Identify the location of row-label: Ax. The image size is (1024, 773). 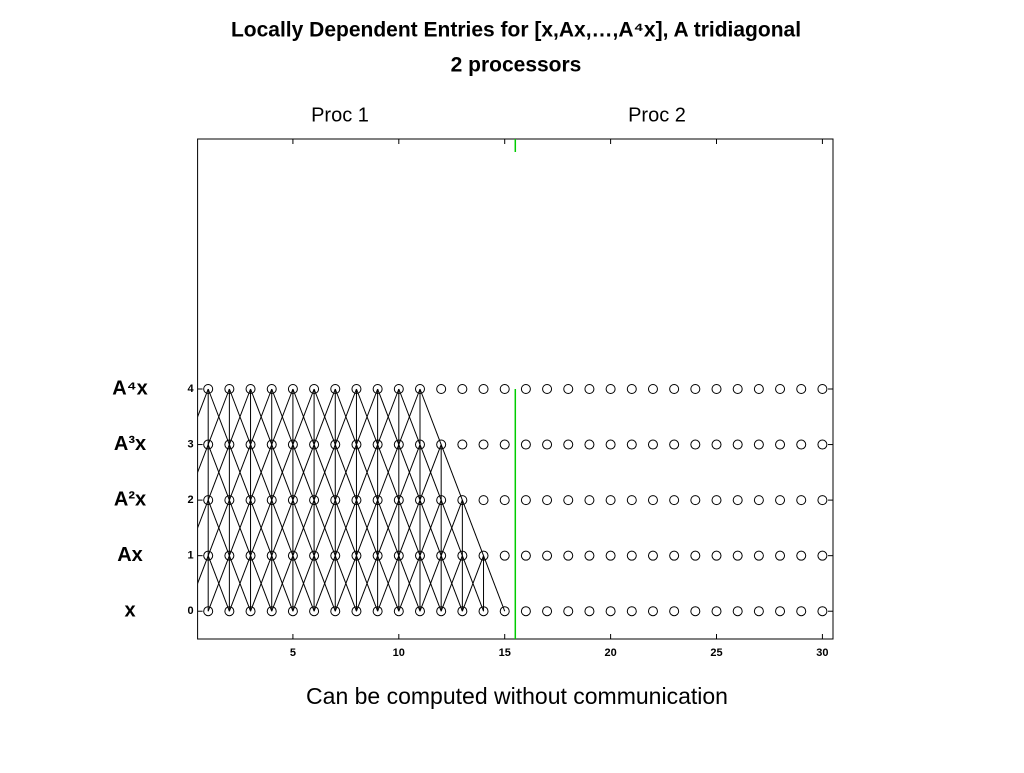
(130, 555).